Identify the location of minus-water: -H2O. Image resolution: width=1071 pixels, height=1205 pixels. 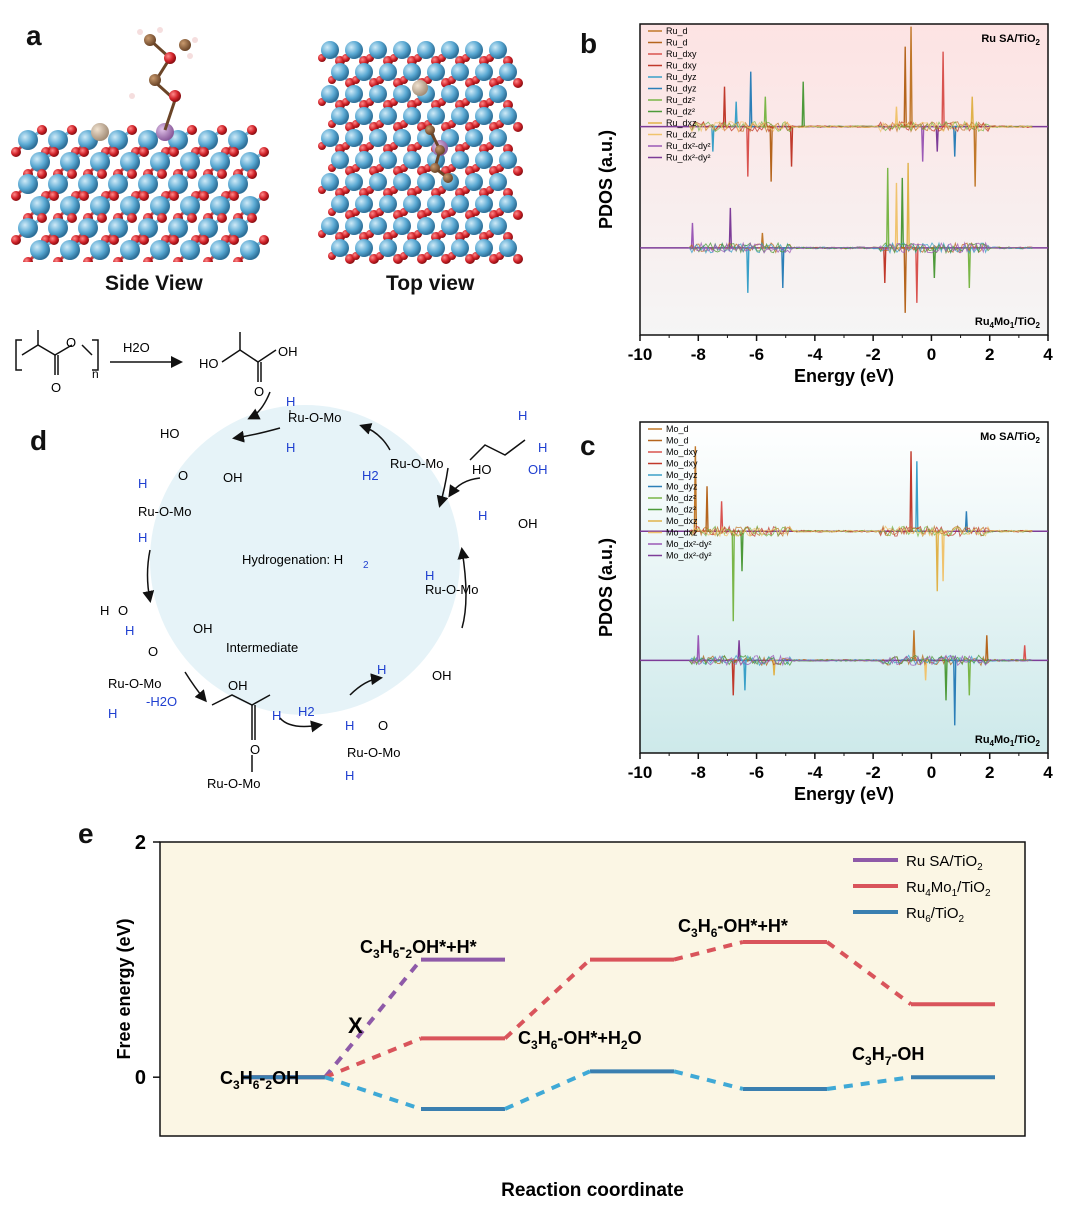
(161, 701).